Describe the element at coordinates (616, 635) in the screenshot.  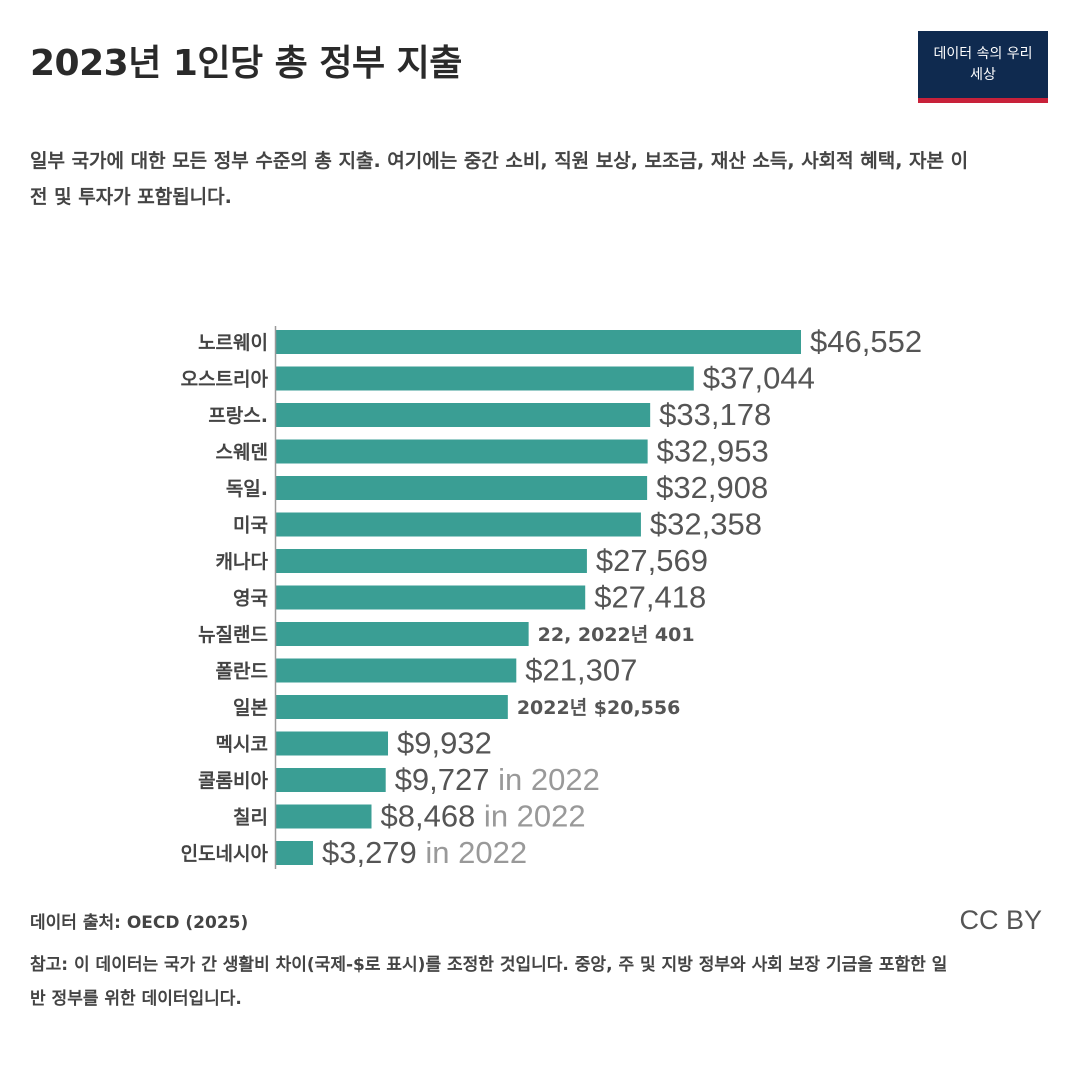
I see `value-label-8: 22, 2022년 401` at that location.